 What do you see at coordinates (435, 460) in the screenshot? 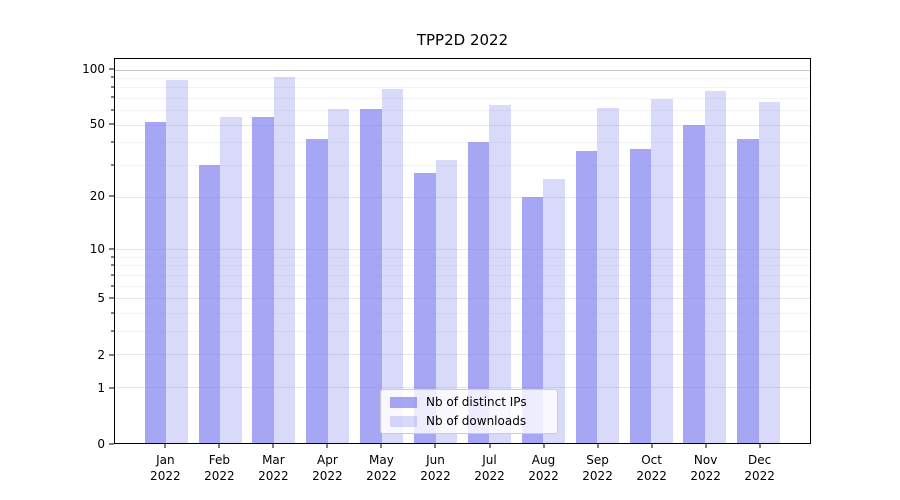
I see `x-tick-month: Jun` at bounding box center [435, 460].